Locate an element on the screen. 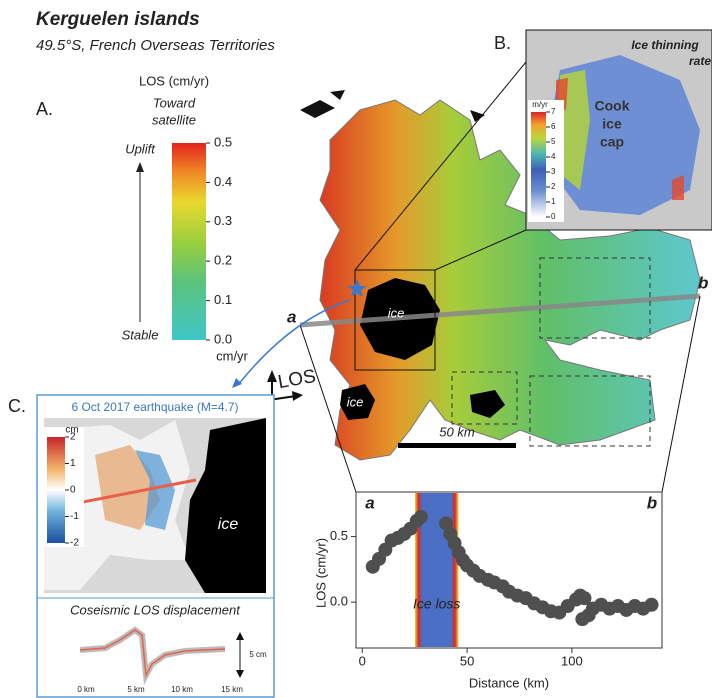  ice-cap-label: cap is located at coordinates (612, 142).